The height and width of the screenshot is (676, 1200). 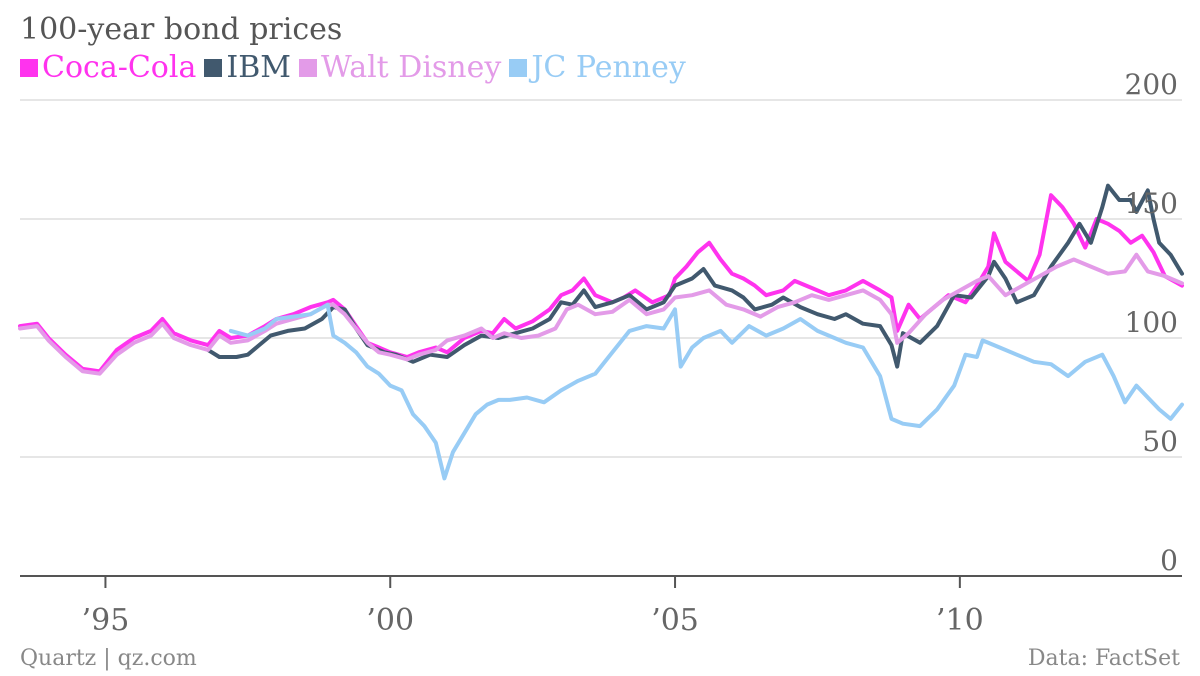 What do you see at coordinates (518, 67) in the screenshot?
I see `legend-swatch-jc-penney` at bounding box center [518, 67].